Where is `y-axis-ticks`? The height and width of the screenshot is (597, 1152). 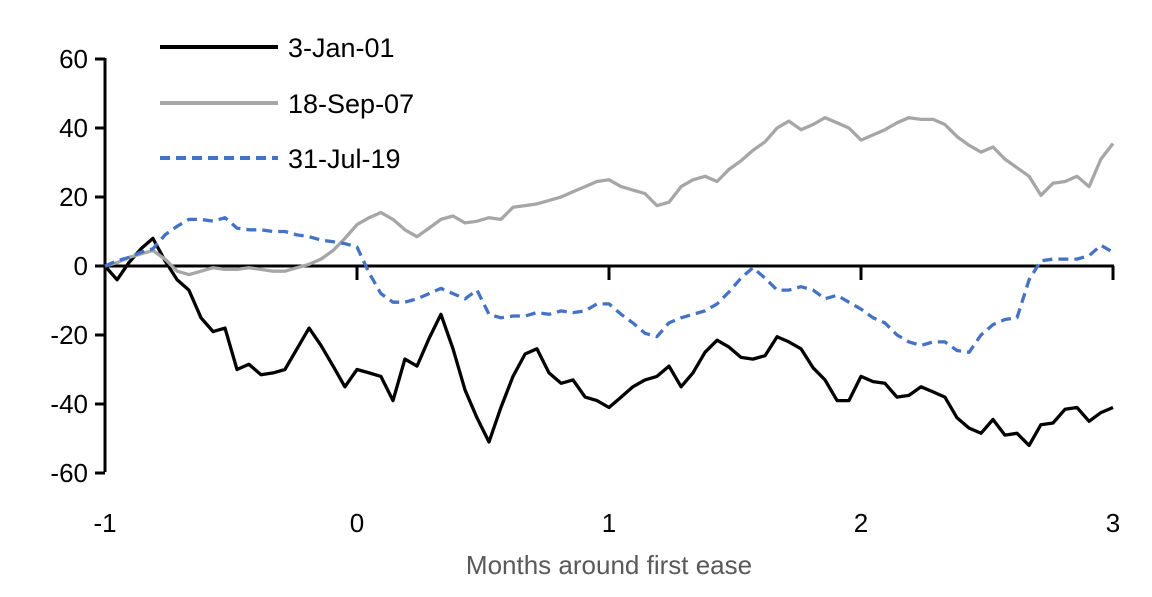 y-axis-ticks is located at coordinates (100, 266).